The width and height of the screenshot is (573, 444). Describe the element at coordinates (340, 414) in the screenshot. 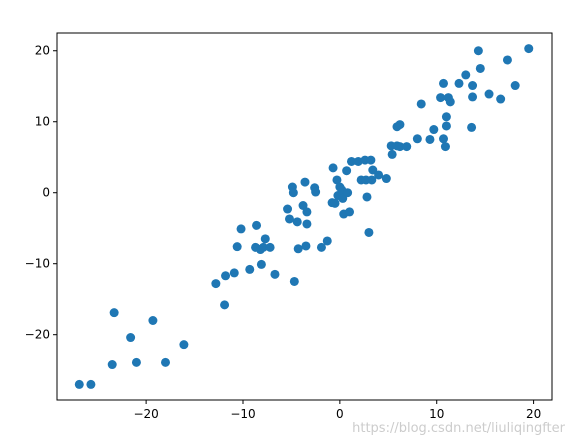

I see `x-tick-label: 0` at that location.